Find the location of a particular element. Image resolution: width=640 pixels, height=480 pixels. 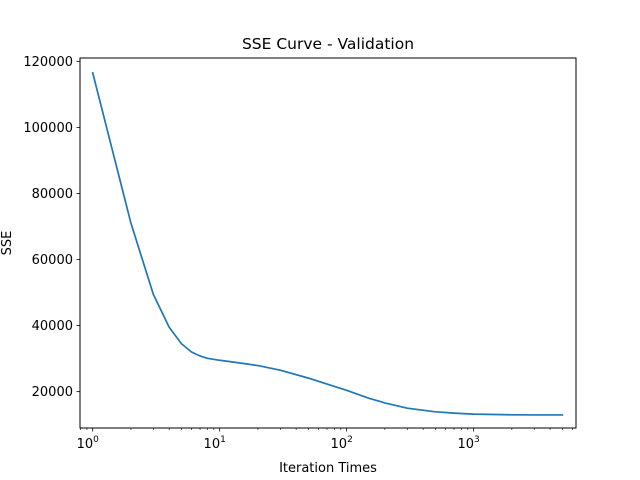

y-tick-label: 60000 is located at coordinates (52, 260).